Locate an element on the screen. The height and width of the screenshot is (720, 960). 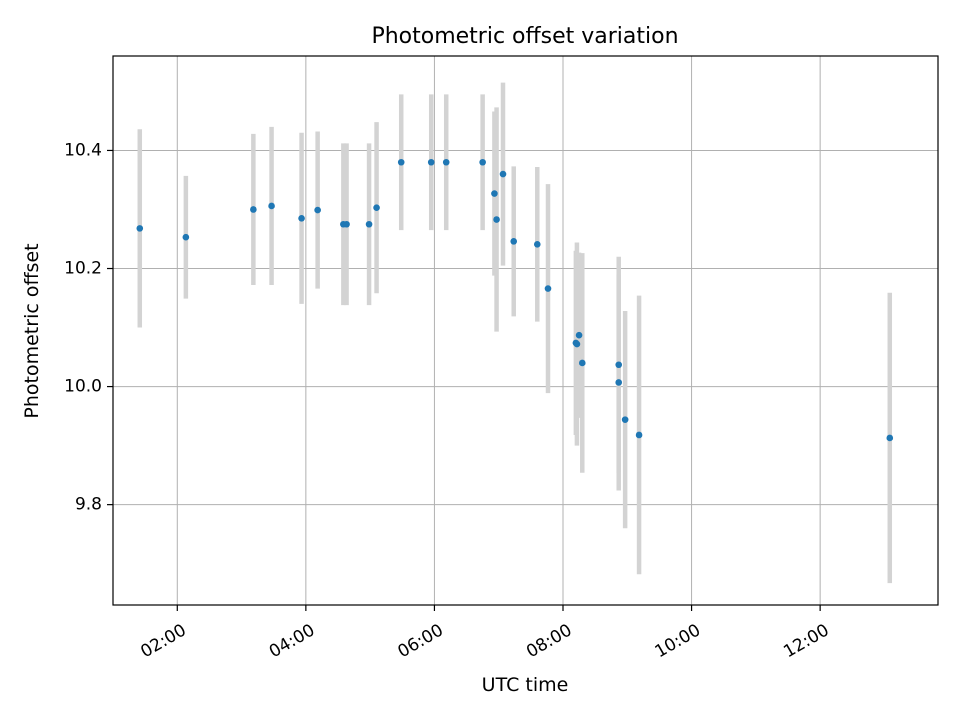
y-tick-label: 10.2 is located at coordinates (83, 269).